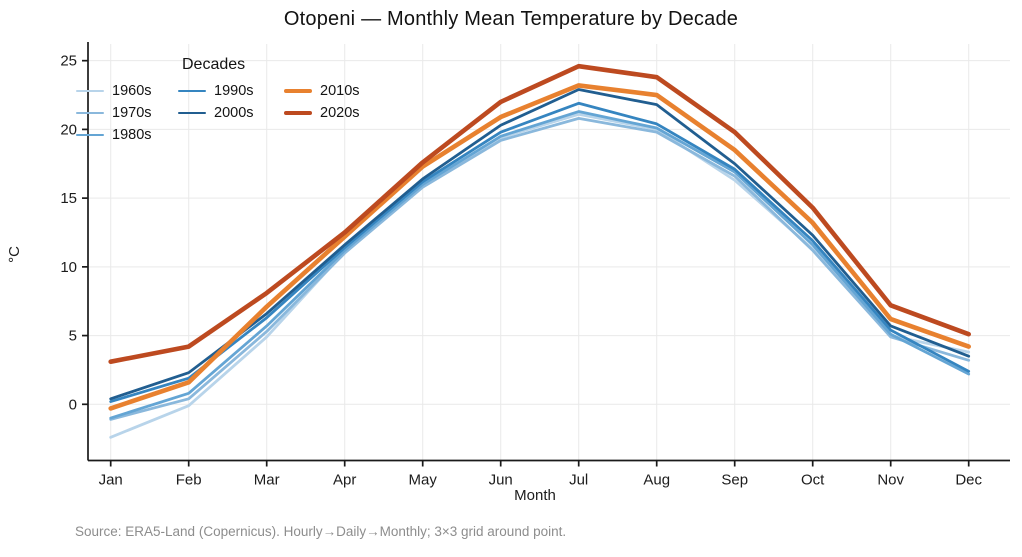  I want to click on x-tick-label: Jan, so click(111, 480).